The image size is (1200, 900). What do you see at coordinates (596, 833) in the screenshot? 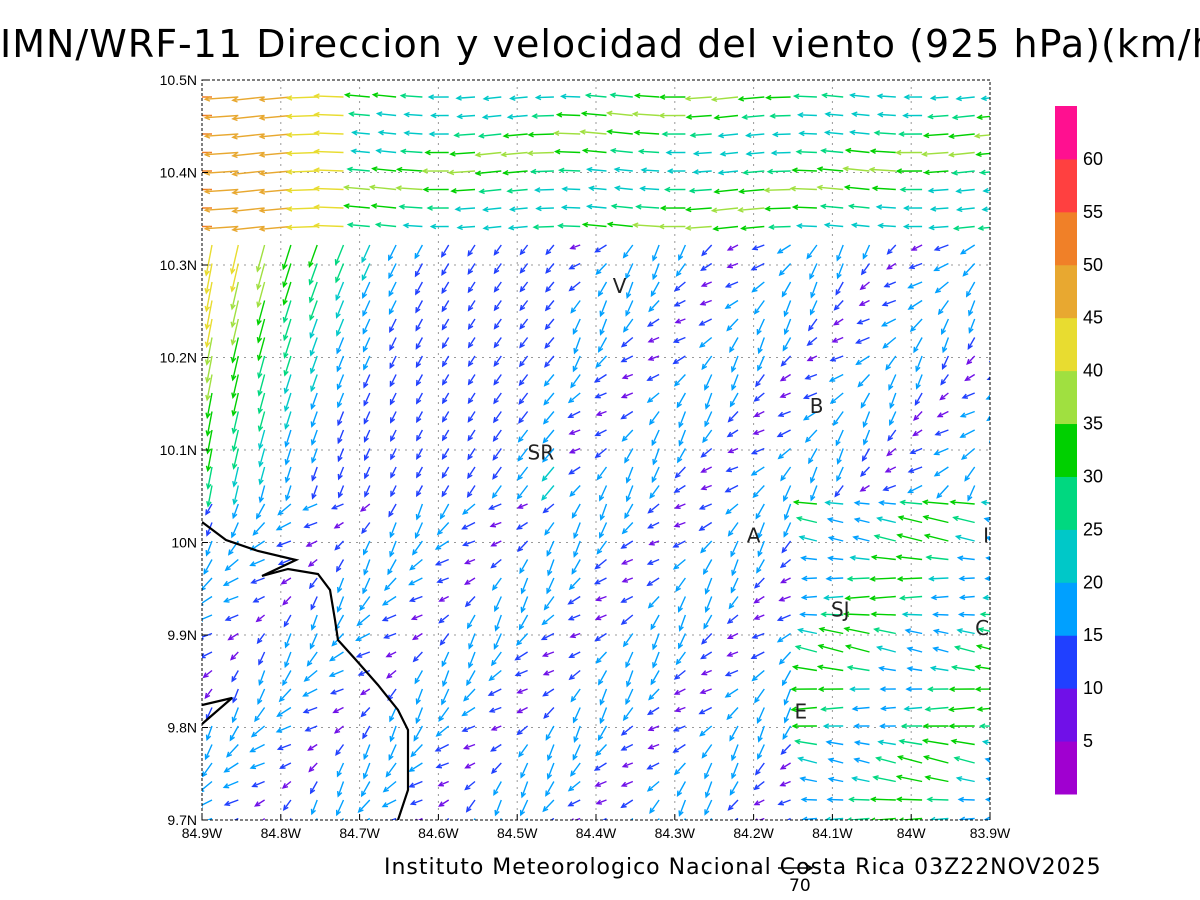
I see `x-tick-label: 84.4W` at bounding box center [596, 833].